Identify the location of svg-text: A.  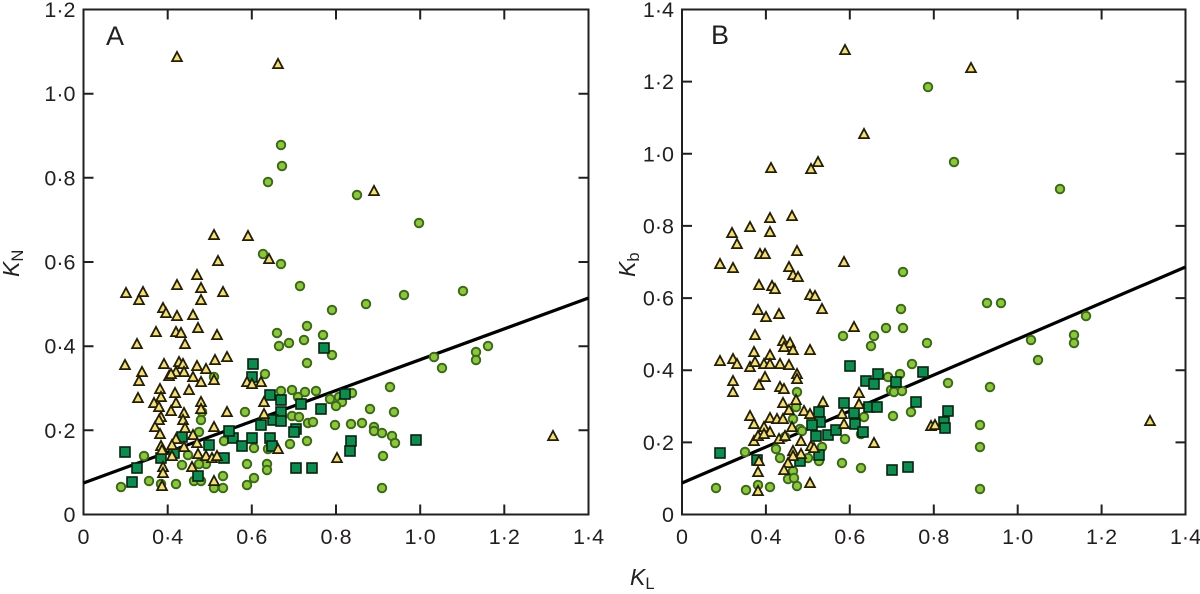
(115, 36).